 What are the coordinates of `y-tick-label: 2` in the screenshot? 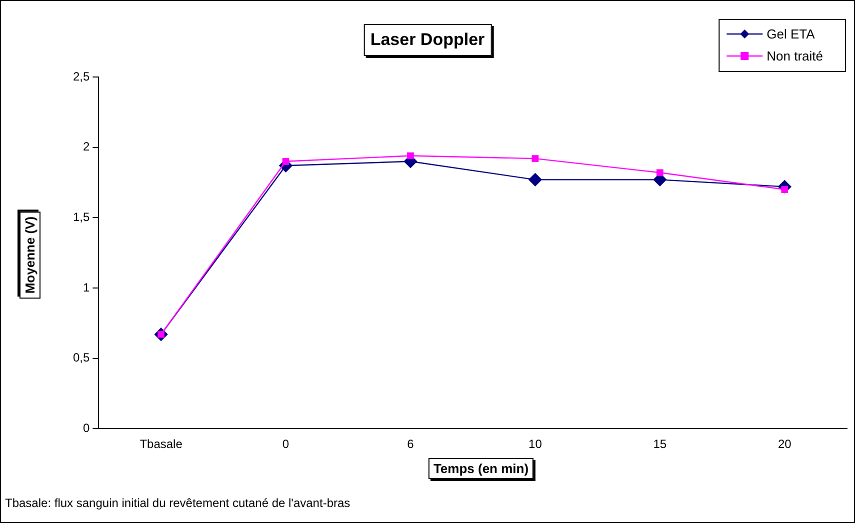 It's located at (86, 147).